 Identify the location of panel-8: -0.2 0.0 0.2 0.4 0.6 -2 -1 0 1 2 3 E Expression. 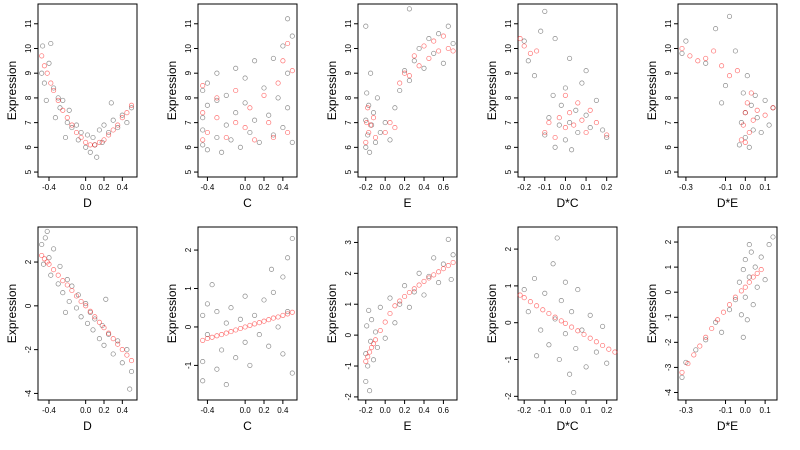
(391, 329).